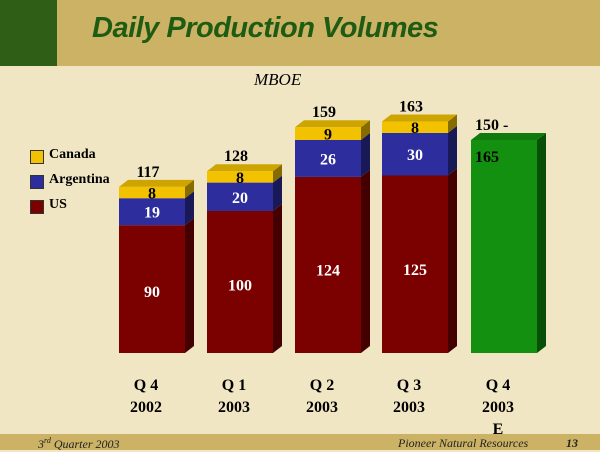  Describe the element at coordinates (79, 179) in the screenshot. I see `legend-label-argentina: Argentina` at that location.